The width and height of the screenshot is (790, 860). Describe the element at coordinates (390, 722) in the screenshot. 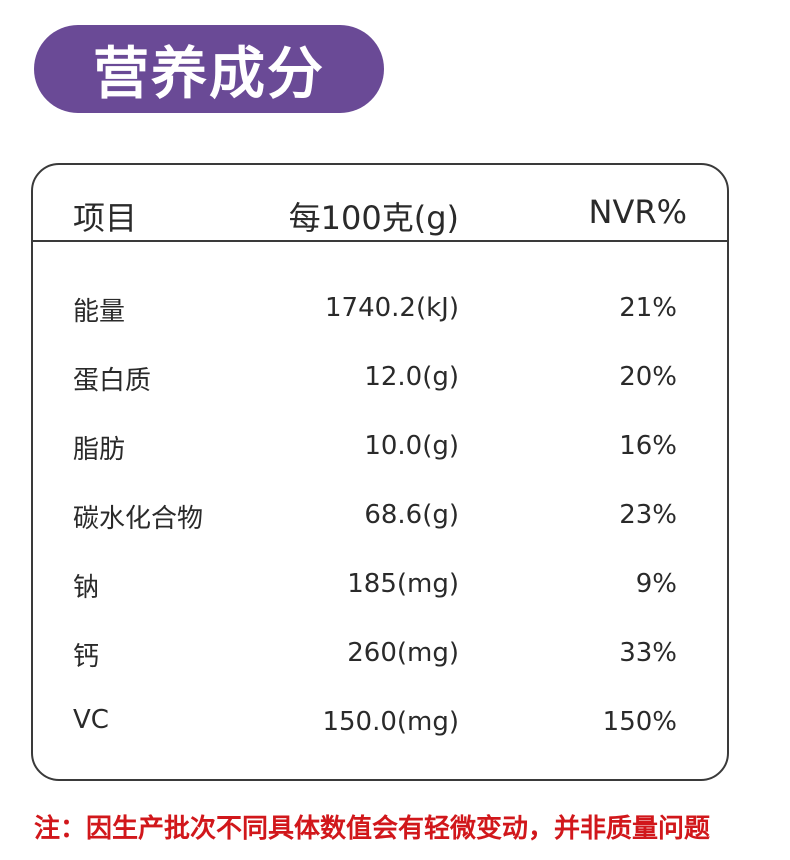

I see `row-amount: 150.0(mg)` at that location.